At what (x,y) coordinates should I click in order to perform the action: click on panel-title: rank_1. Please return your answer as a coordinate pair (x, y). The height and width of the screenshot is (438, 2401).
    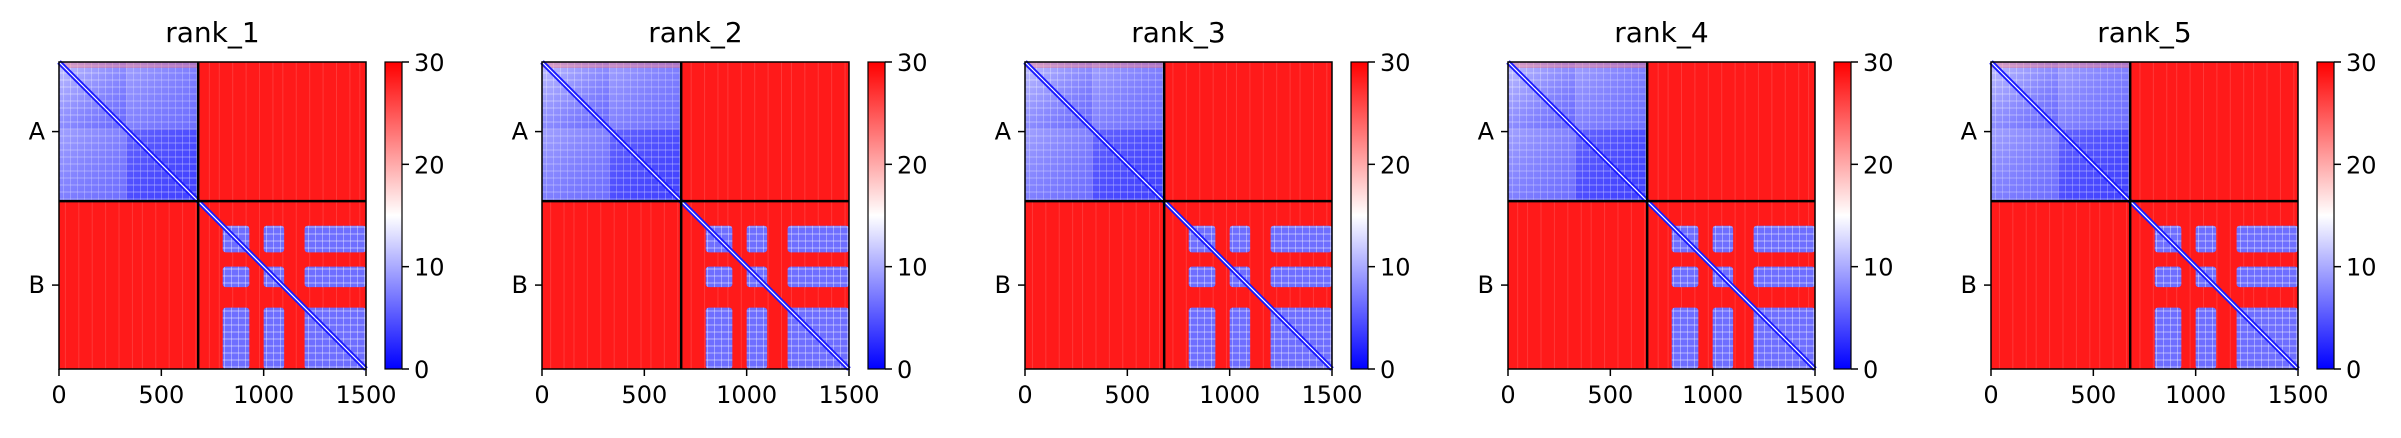
    Looking at the image, I should click on (212, 32).